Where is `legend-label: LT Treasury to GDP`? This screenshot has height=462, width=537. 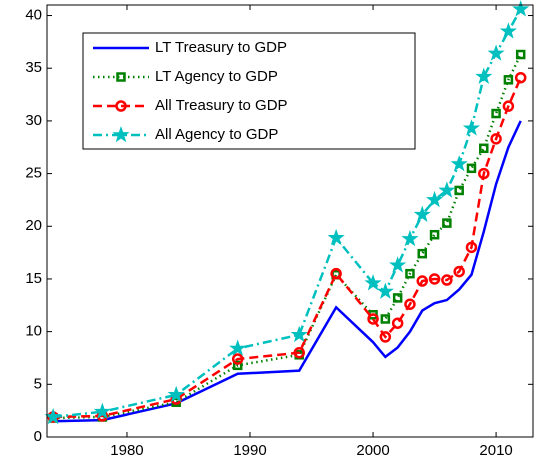
legend-label: LT Treasury to GDP is located at coordinates (221, 47).